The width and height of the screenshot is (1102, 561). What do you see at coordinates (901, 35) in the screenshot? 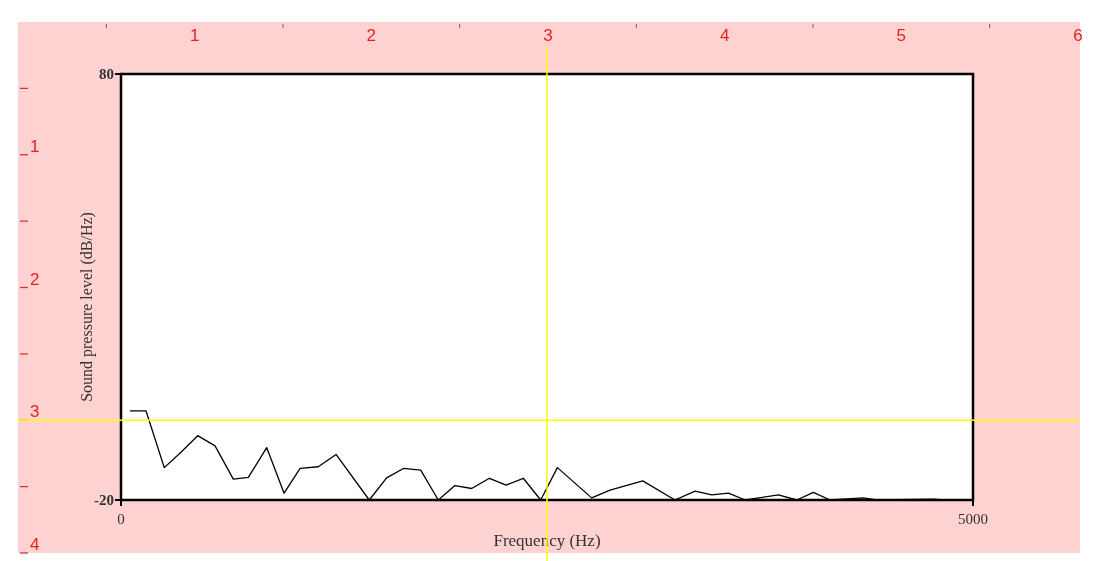
I see `x2-tick-label: 5` at bounding box center [901, 35].